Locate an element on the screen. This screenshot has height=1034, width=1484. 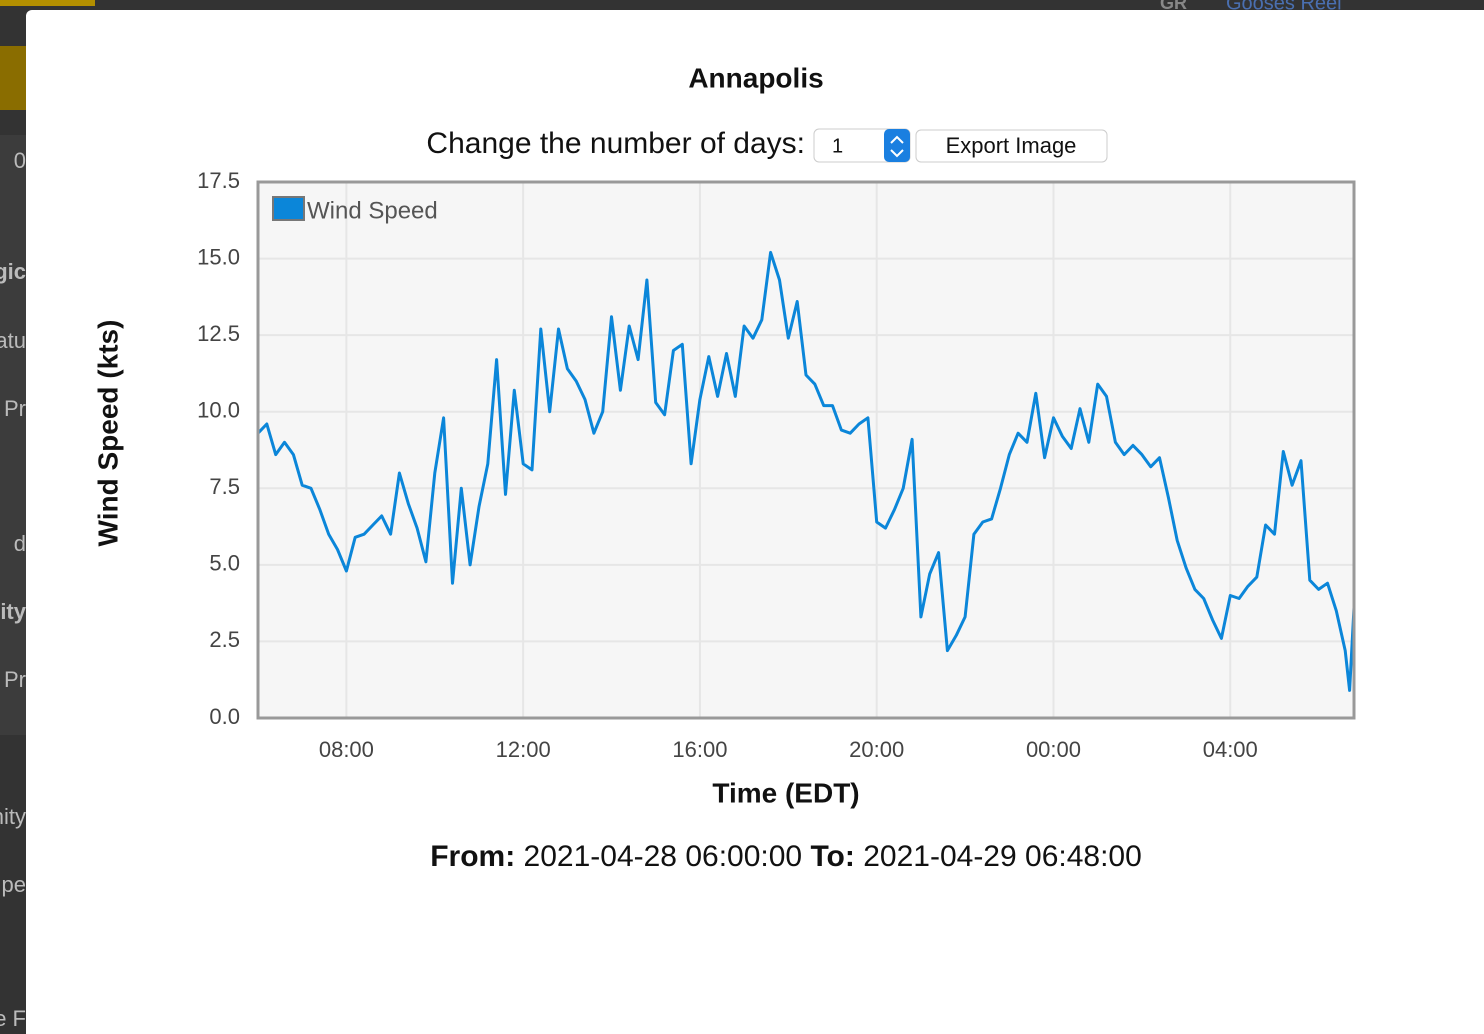
x-axis-title: Time (EDT) is located at coordinates (785, 792).